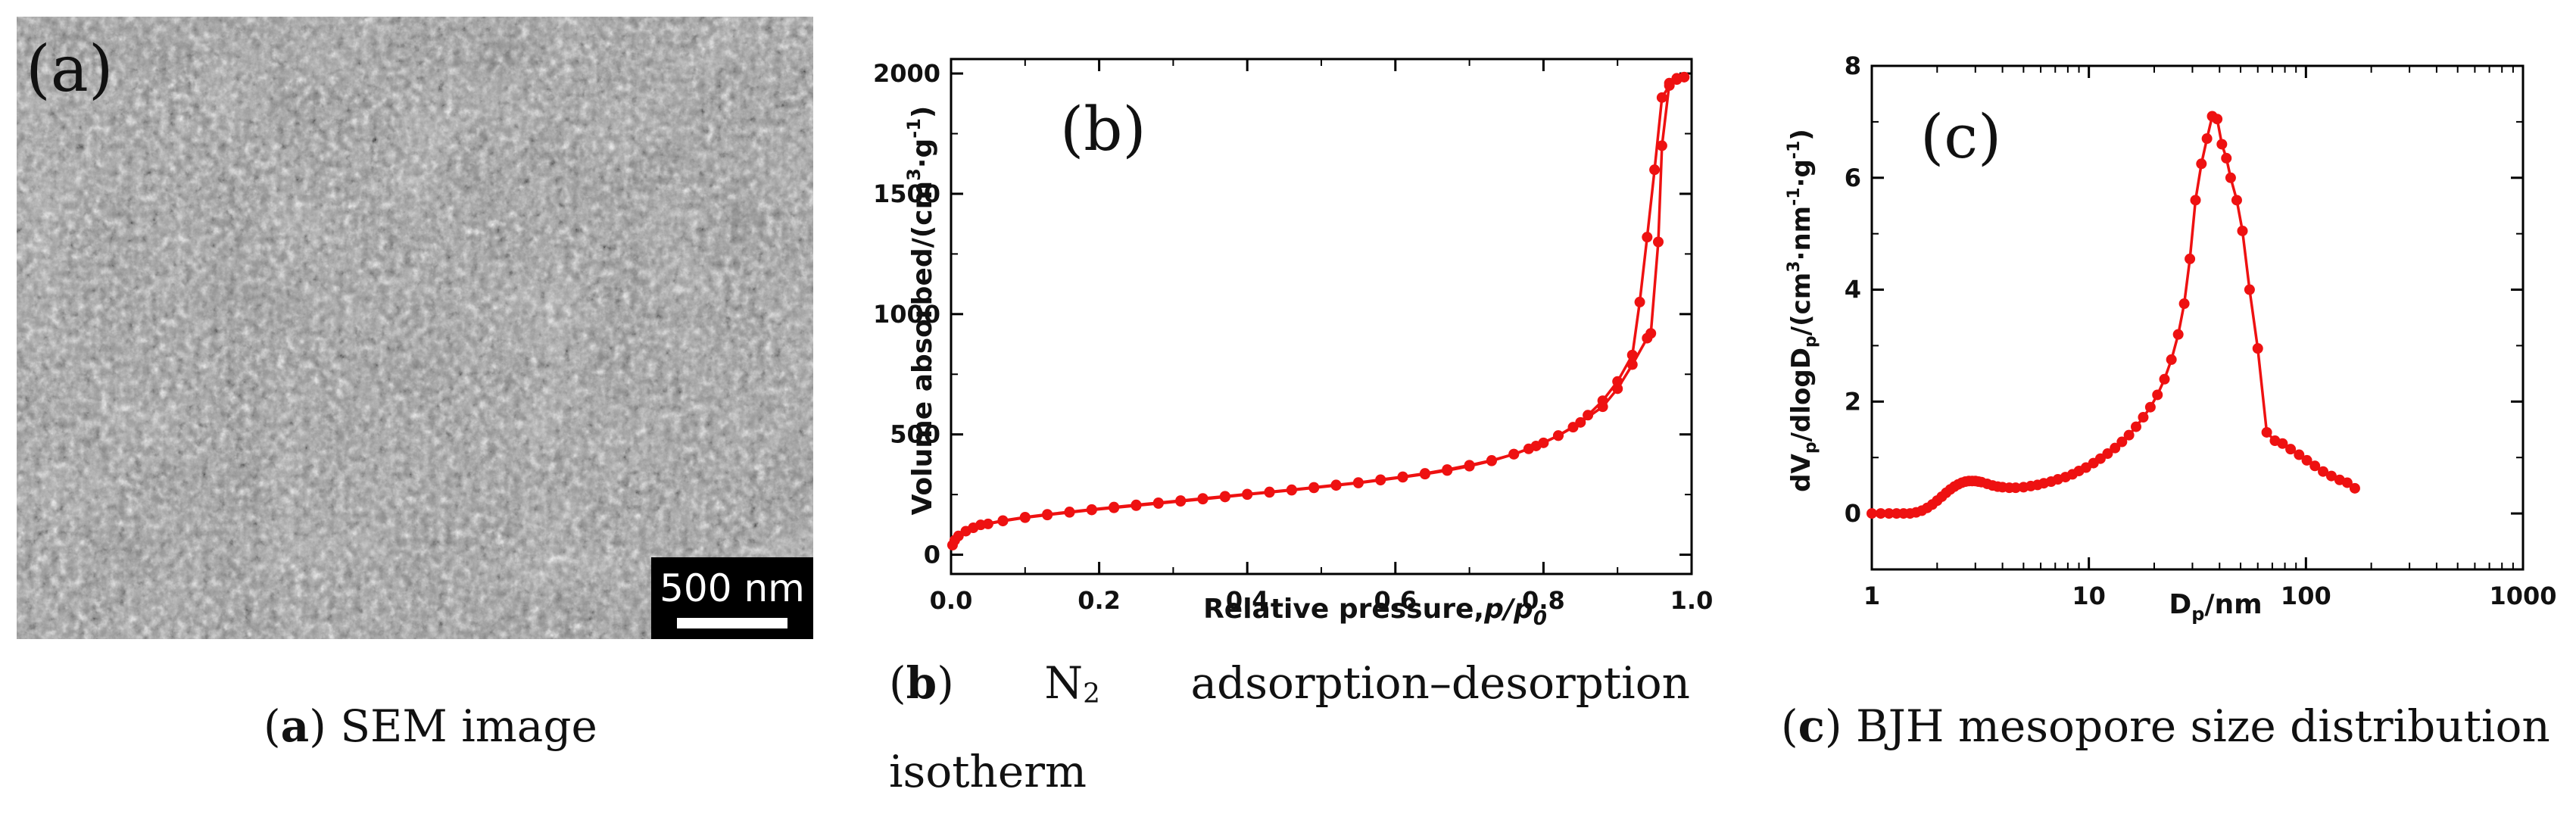 The image size is (2576, 814). What do you see at coordinates (1343, 609) in the screenshot?
I see `isotherm-xlabel-prefix: Relative pressure,` at bounding box center [1343, 609].